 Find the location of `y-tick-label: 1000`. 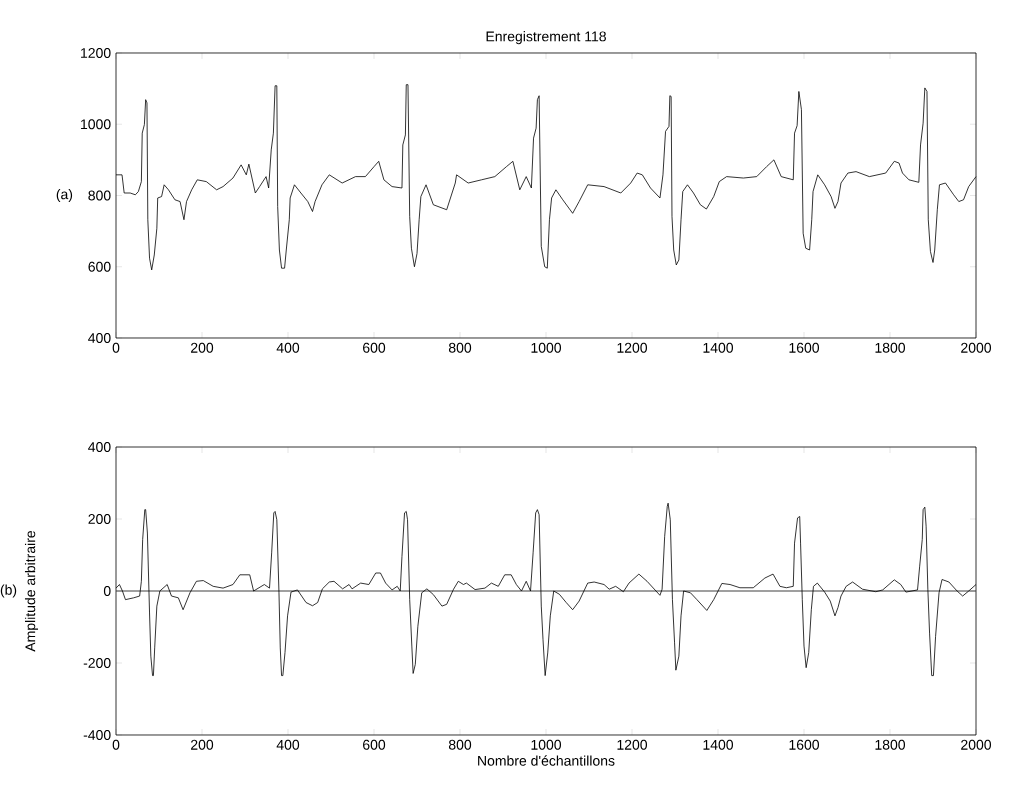

y-tick-label: 1000 is located at coordinates (96, 124).